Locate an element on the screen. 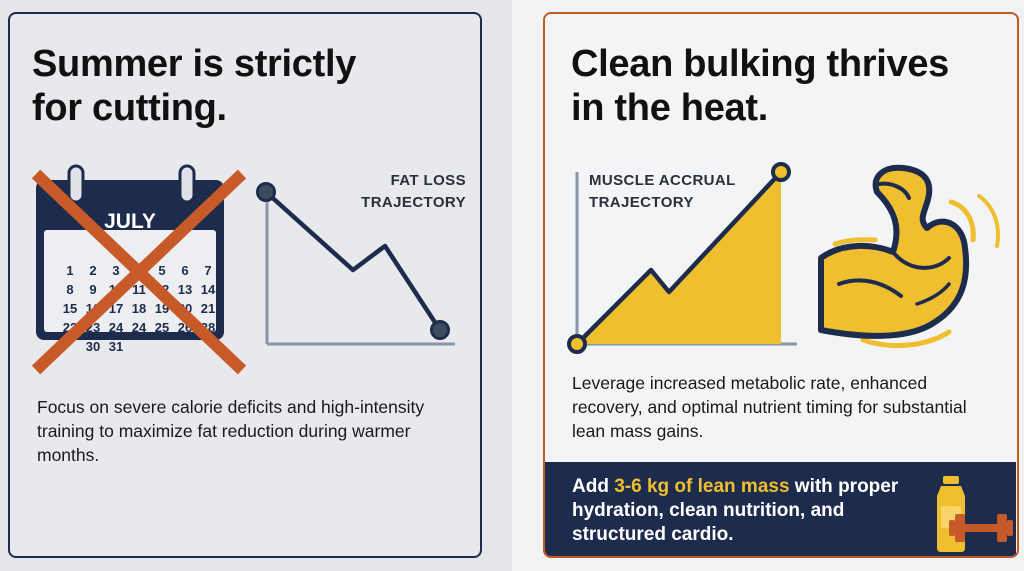  dumbbell-icon is located at coordinates (981, 528).